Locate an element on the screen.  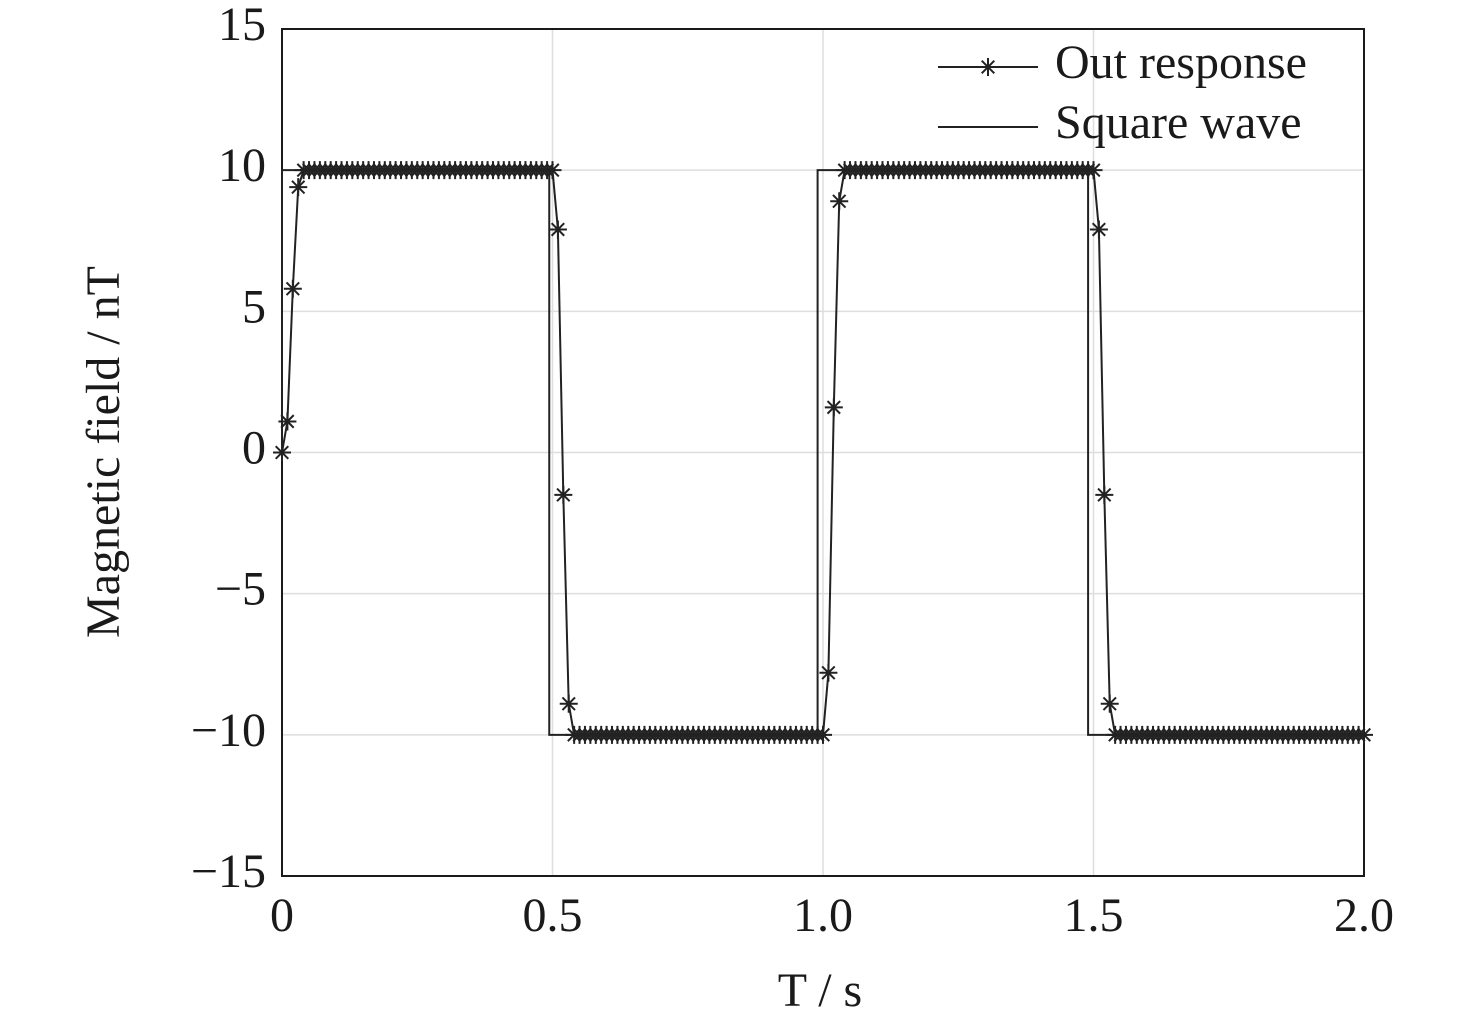
legend-marker is located at coordinates (988, 67).